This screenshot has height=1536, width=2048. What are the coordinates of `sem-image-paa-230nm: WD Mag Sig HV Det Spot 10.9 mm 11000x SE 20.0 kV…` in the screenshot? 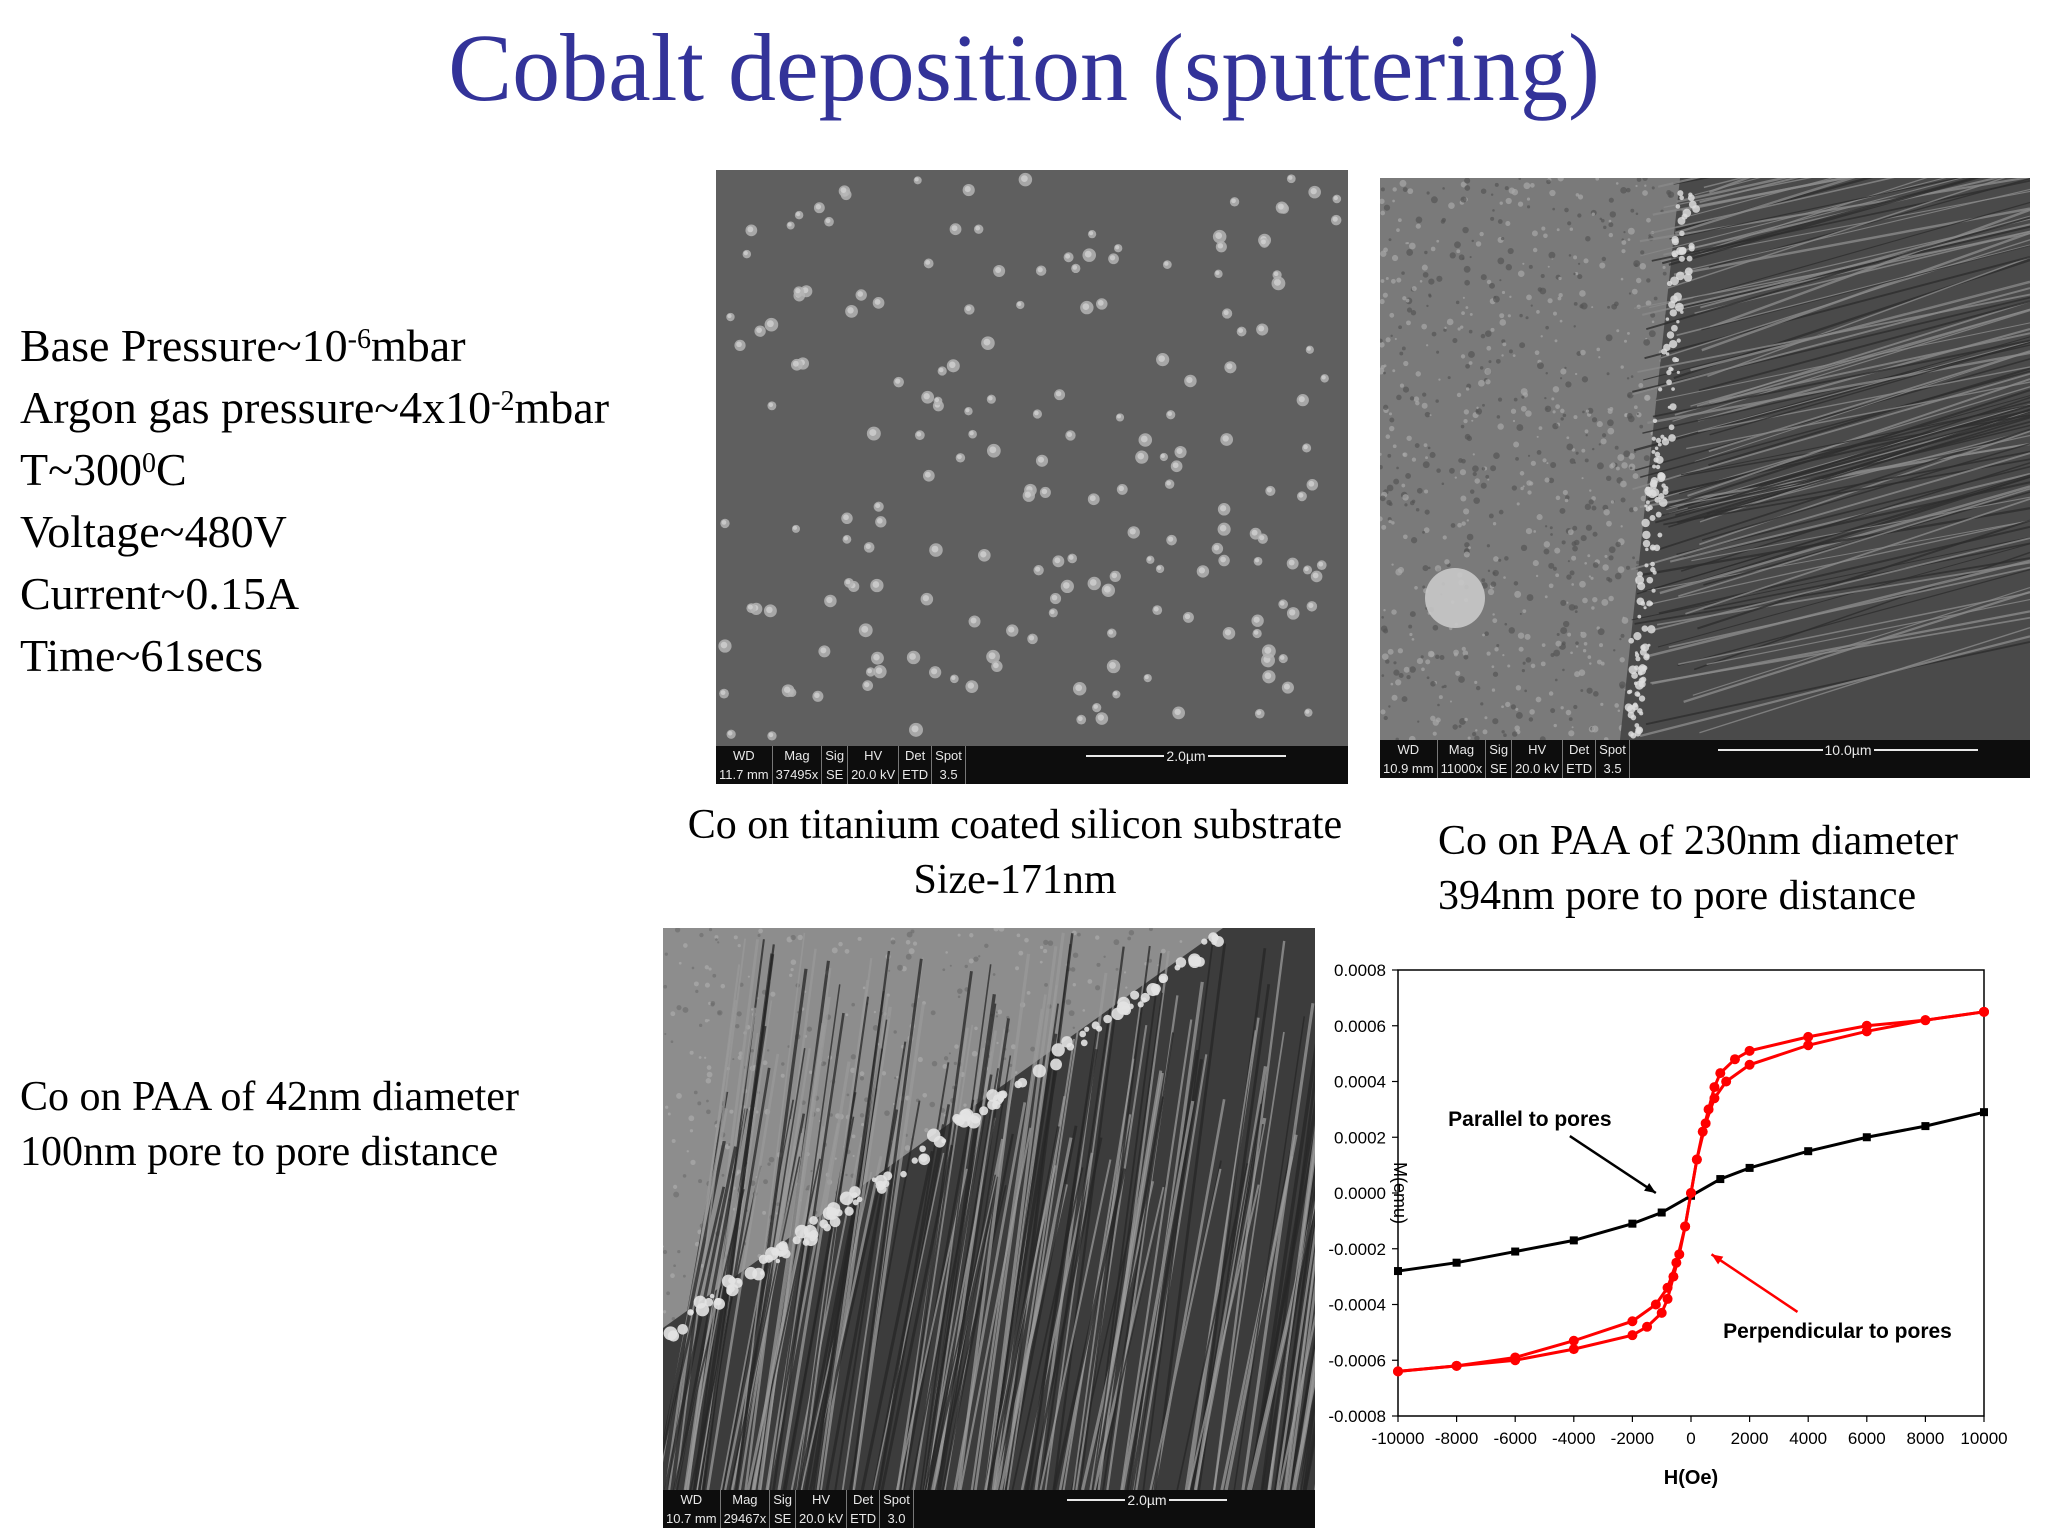 It's located at (1705, 478).